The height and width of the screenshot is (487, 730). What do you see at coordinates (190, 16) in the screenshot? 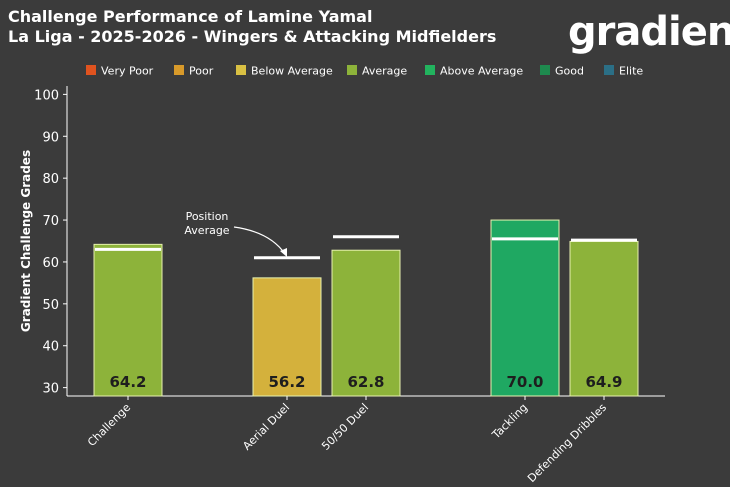
I see `chart-title: Challenge Performance of Lamine Yamal` at bounding box center [190, 16].